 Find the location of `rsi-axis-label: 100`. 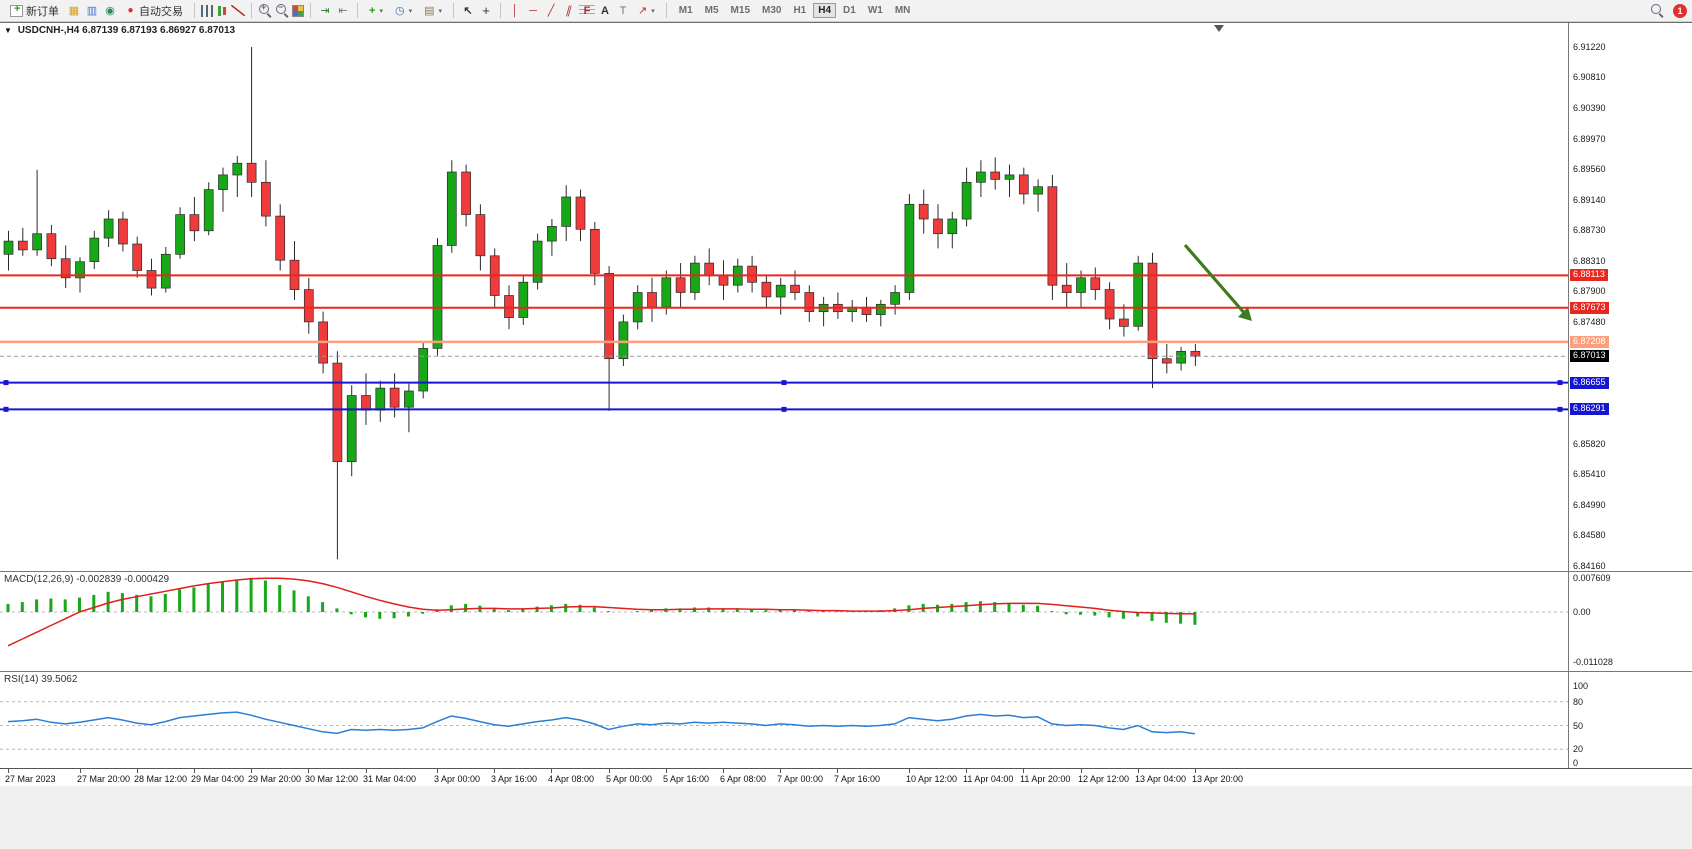

rsi-axis-label: 100 is located at coordinates (1581, 686).